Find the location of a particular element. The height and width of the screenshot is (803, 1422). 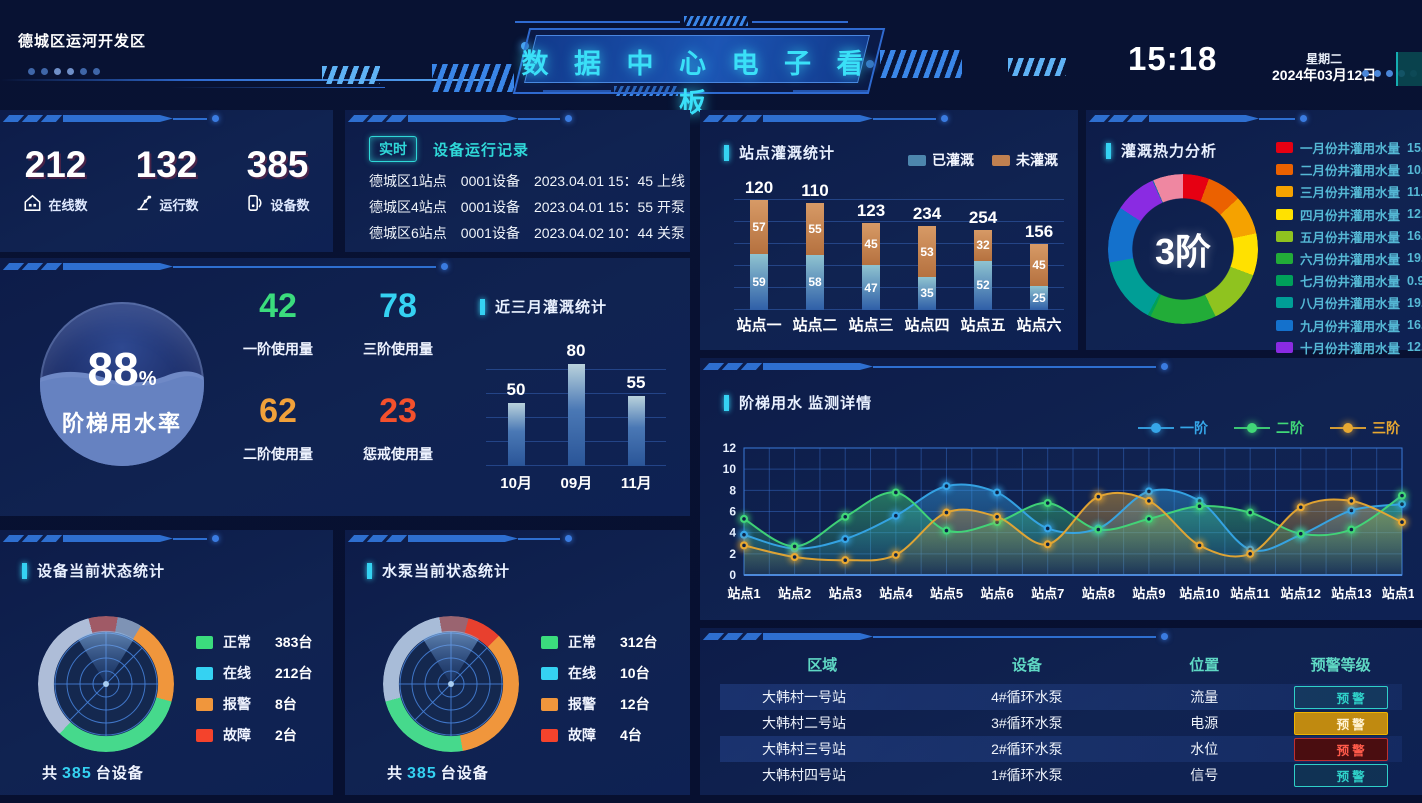

region-title: 德城区运河开发区 is located at coordinates (82, 41).